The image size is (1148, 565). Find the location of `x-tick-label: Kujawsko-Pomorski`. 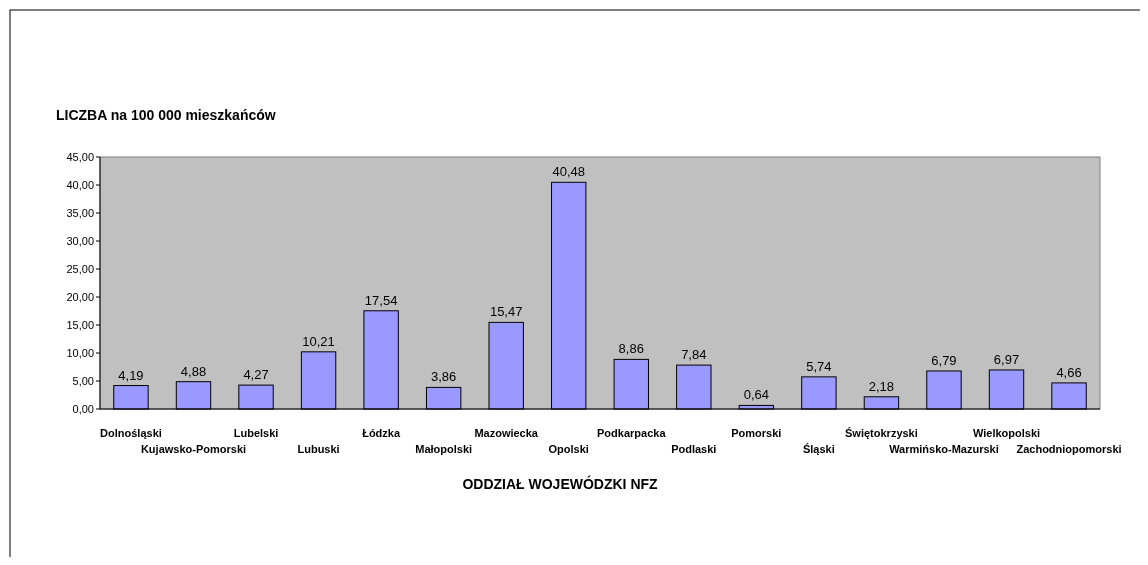

x-tick-label: Kujawsko-Pomorski is located at coordinates (193, 449).